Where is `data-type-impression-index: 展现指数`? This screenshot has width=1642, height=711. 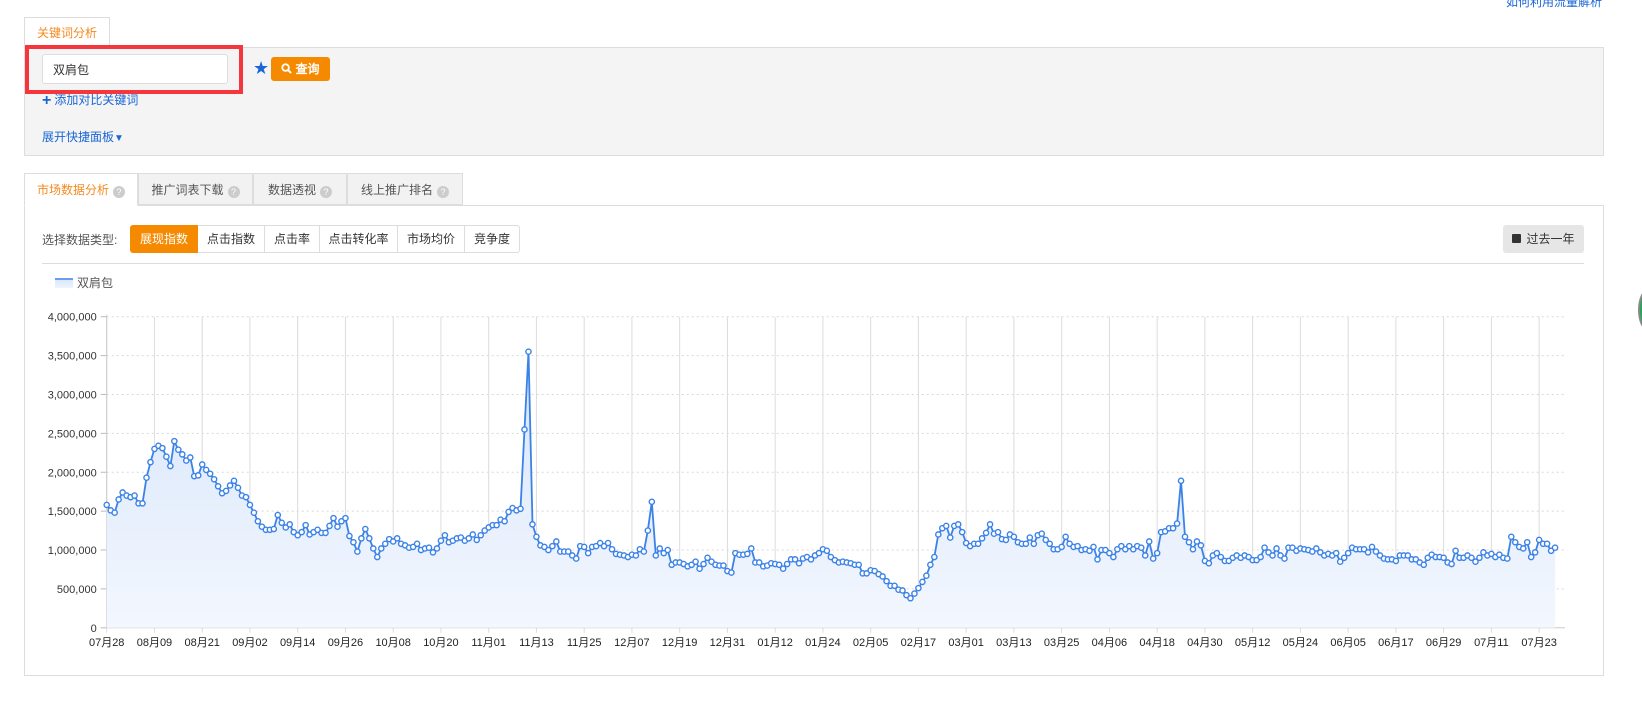 data-type-impression-index: 展现指数 is located at coordinates (164, 239).